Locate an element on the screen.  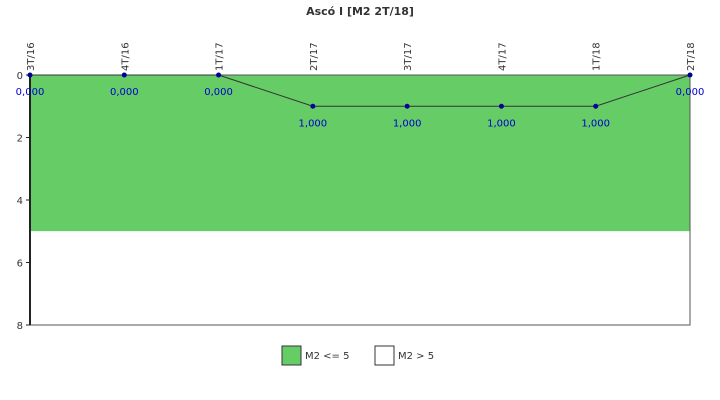
y-tick-label: 8 is located at coordinates (20, 326).